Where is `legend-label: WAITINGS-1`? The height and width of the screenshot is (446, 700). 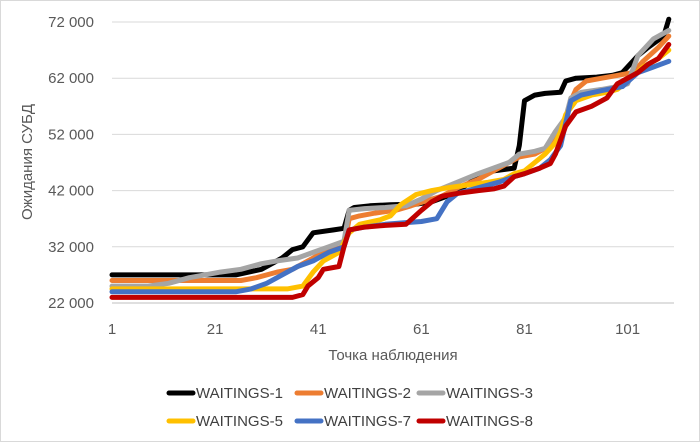 legend-label: WAITINGS-1 is located at coordinates (239, 393).